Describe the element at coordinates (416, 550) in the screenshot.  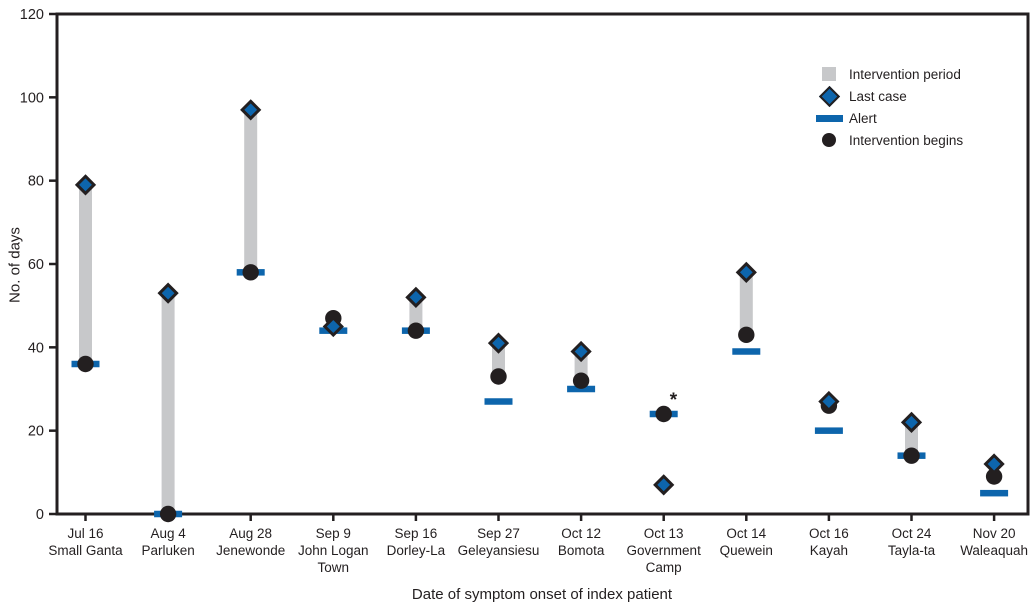
I see `x-category-place: Dorley-La` at that location.